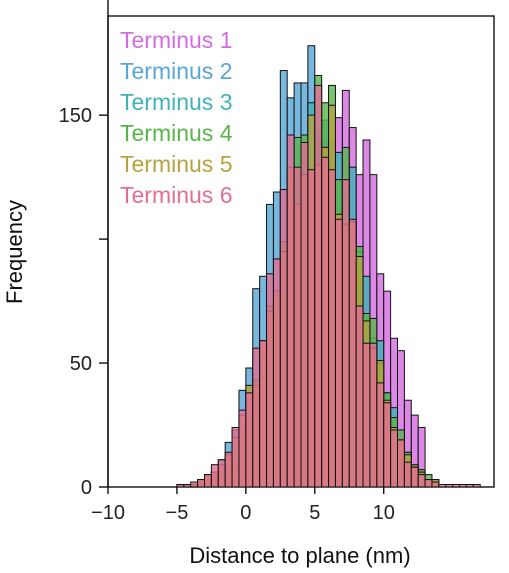  Describe the element at coordinates (384, 513) in the screenshot. I see `x-tick-label: 10` at that location.